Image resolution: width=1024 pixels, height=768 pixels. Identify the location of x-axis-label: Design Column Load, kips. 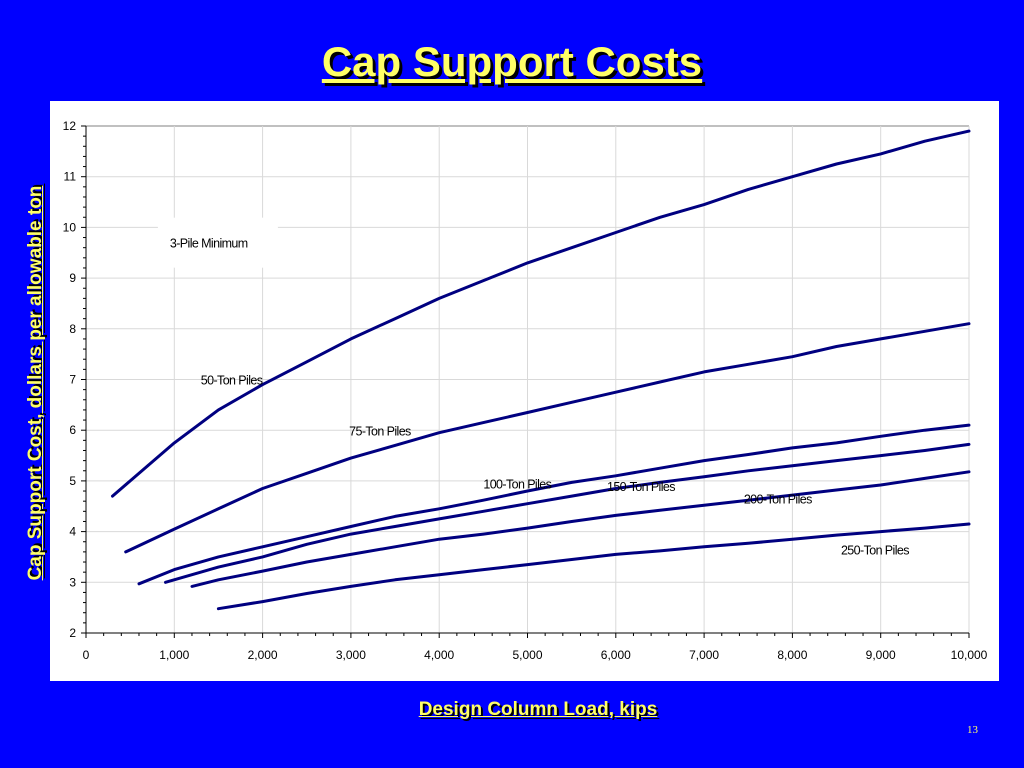
(538, 709).